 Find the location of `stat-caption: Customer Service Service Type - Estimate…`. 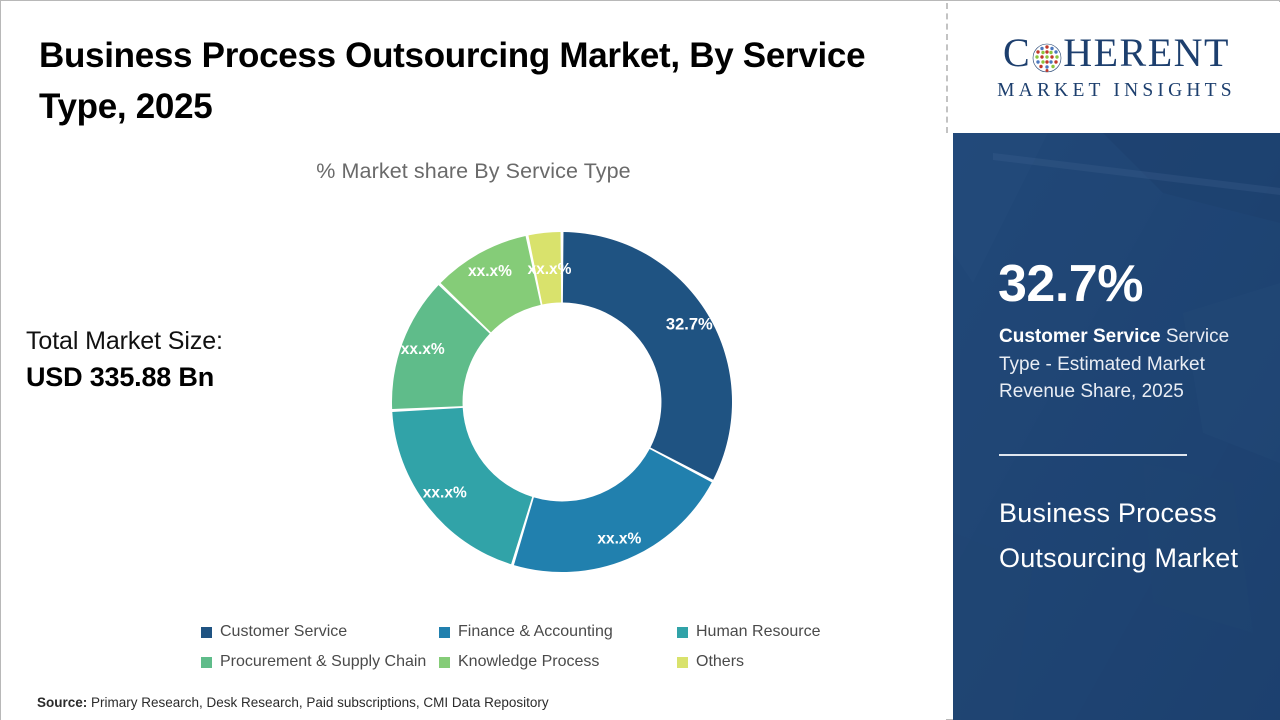

stat-caption: Customer Service Service Type - Estimate… is located at coordinates (1130, 364).